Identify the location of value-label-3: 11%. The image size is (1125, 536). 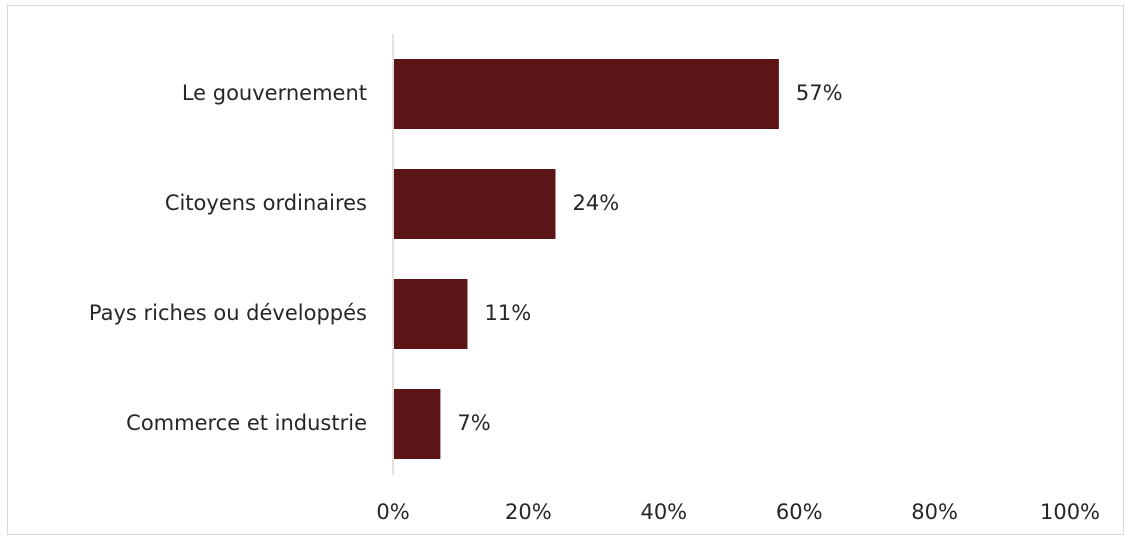
(507, 313).